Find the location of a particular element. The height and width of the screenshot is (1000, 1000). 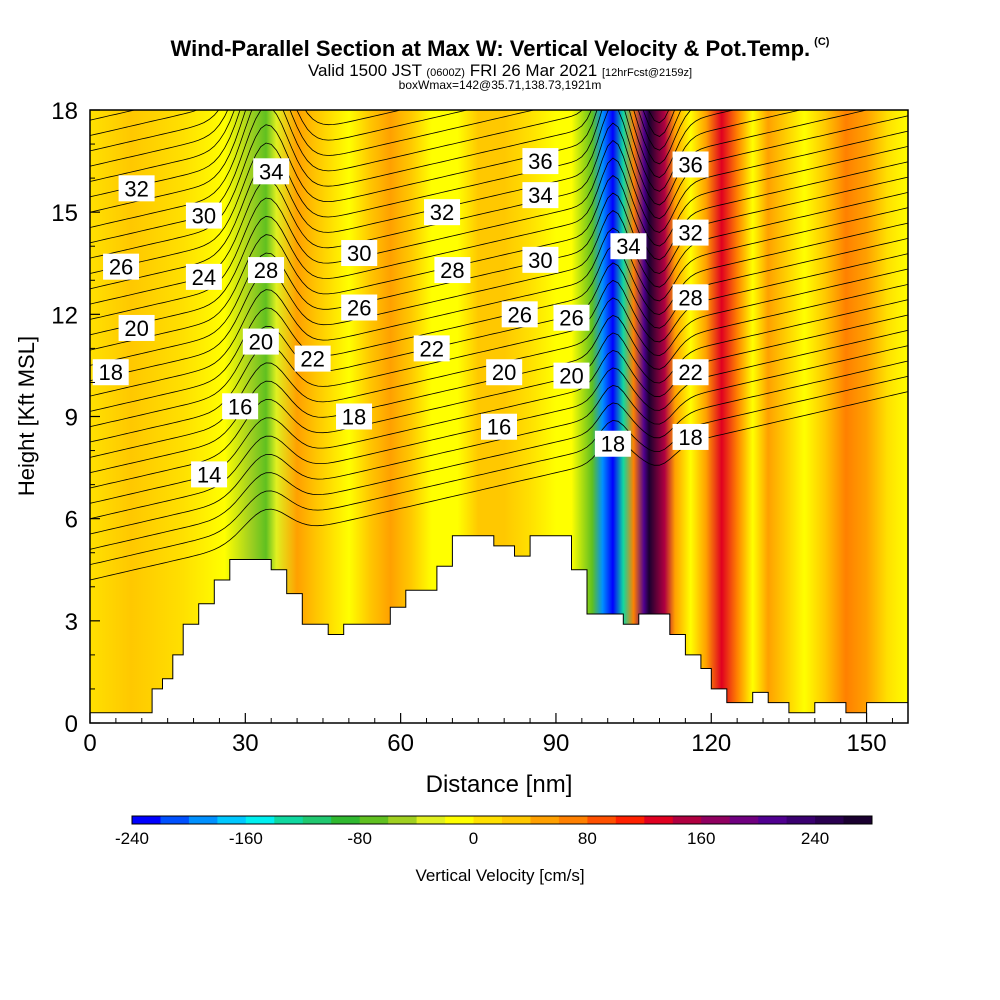

y-tick-label: 15 is located at coordinates (64, 213).